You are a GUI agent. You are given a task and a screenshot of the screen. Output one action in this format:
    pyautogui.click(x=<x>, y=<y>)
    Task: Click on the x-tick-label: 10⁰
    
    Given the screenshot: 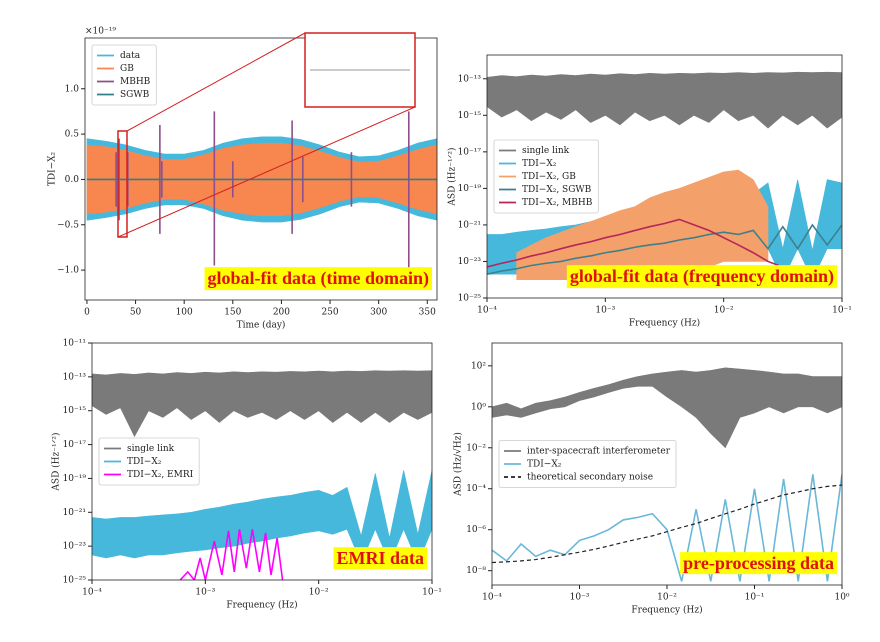 What is the action you would take?
    pyautogui.click(x=841, y=598)
    